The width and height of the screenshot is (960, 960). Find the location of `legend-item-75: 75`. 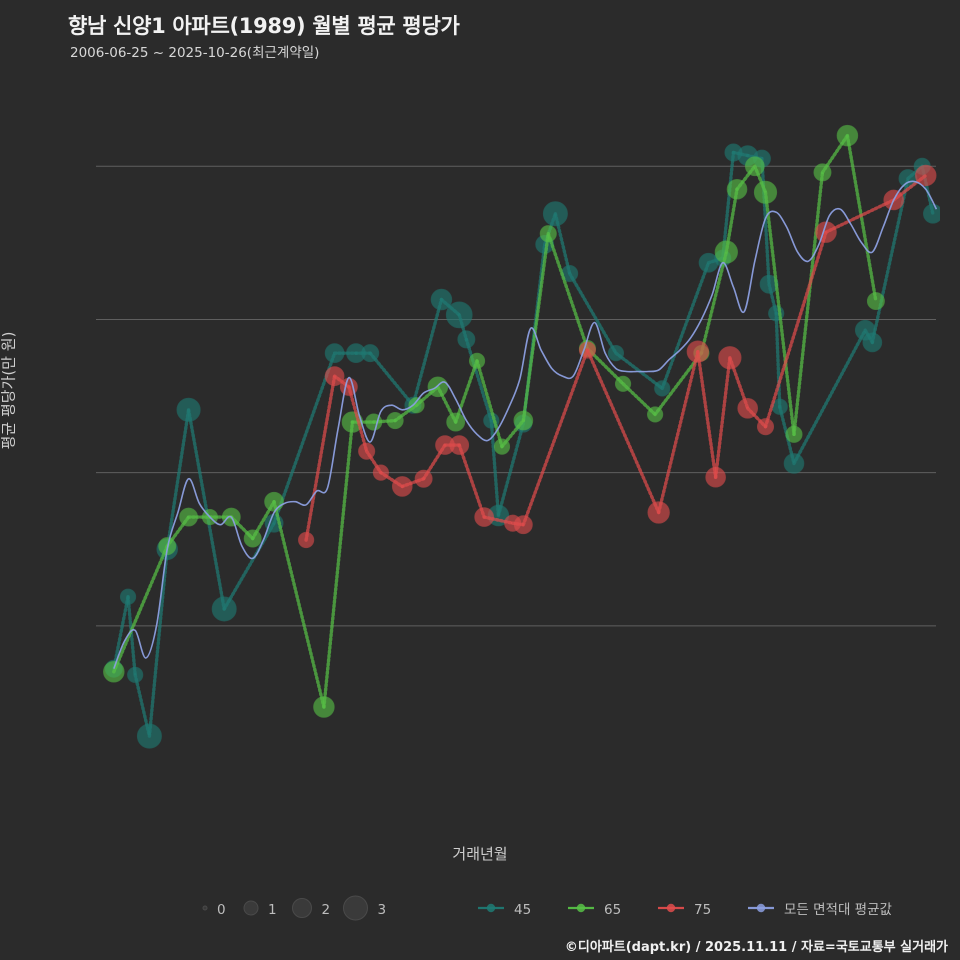

legend-item-75: 75 is located at coordinates (684, 910).